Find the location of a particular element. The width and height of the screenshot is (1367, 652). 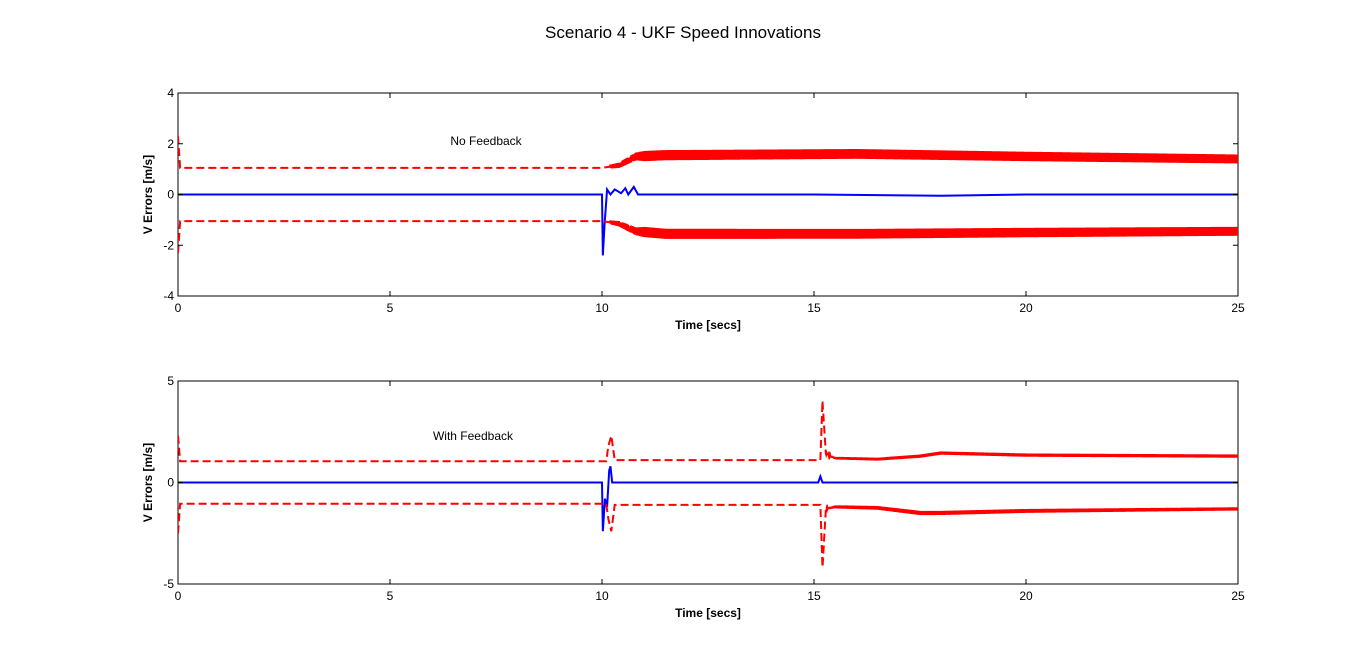

y-tick-label: -4 is located at coordinates (168, 296).